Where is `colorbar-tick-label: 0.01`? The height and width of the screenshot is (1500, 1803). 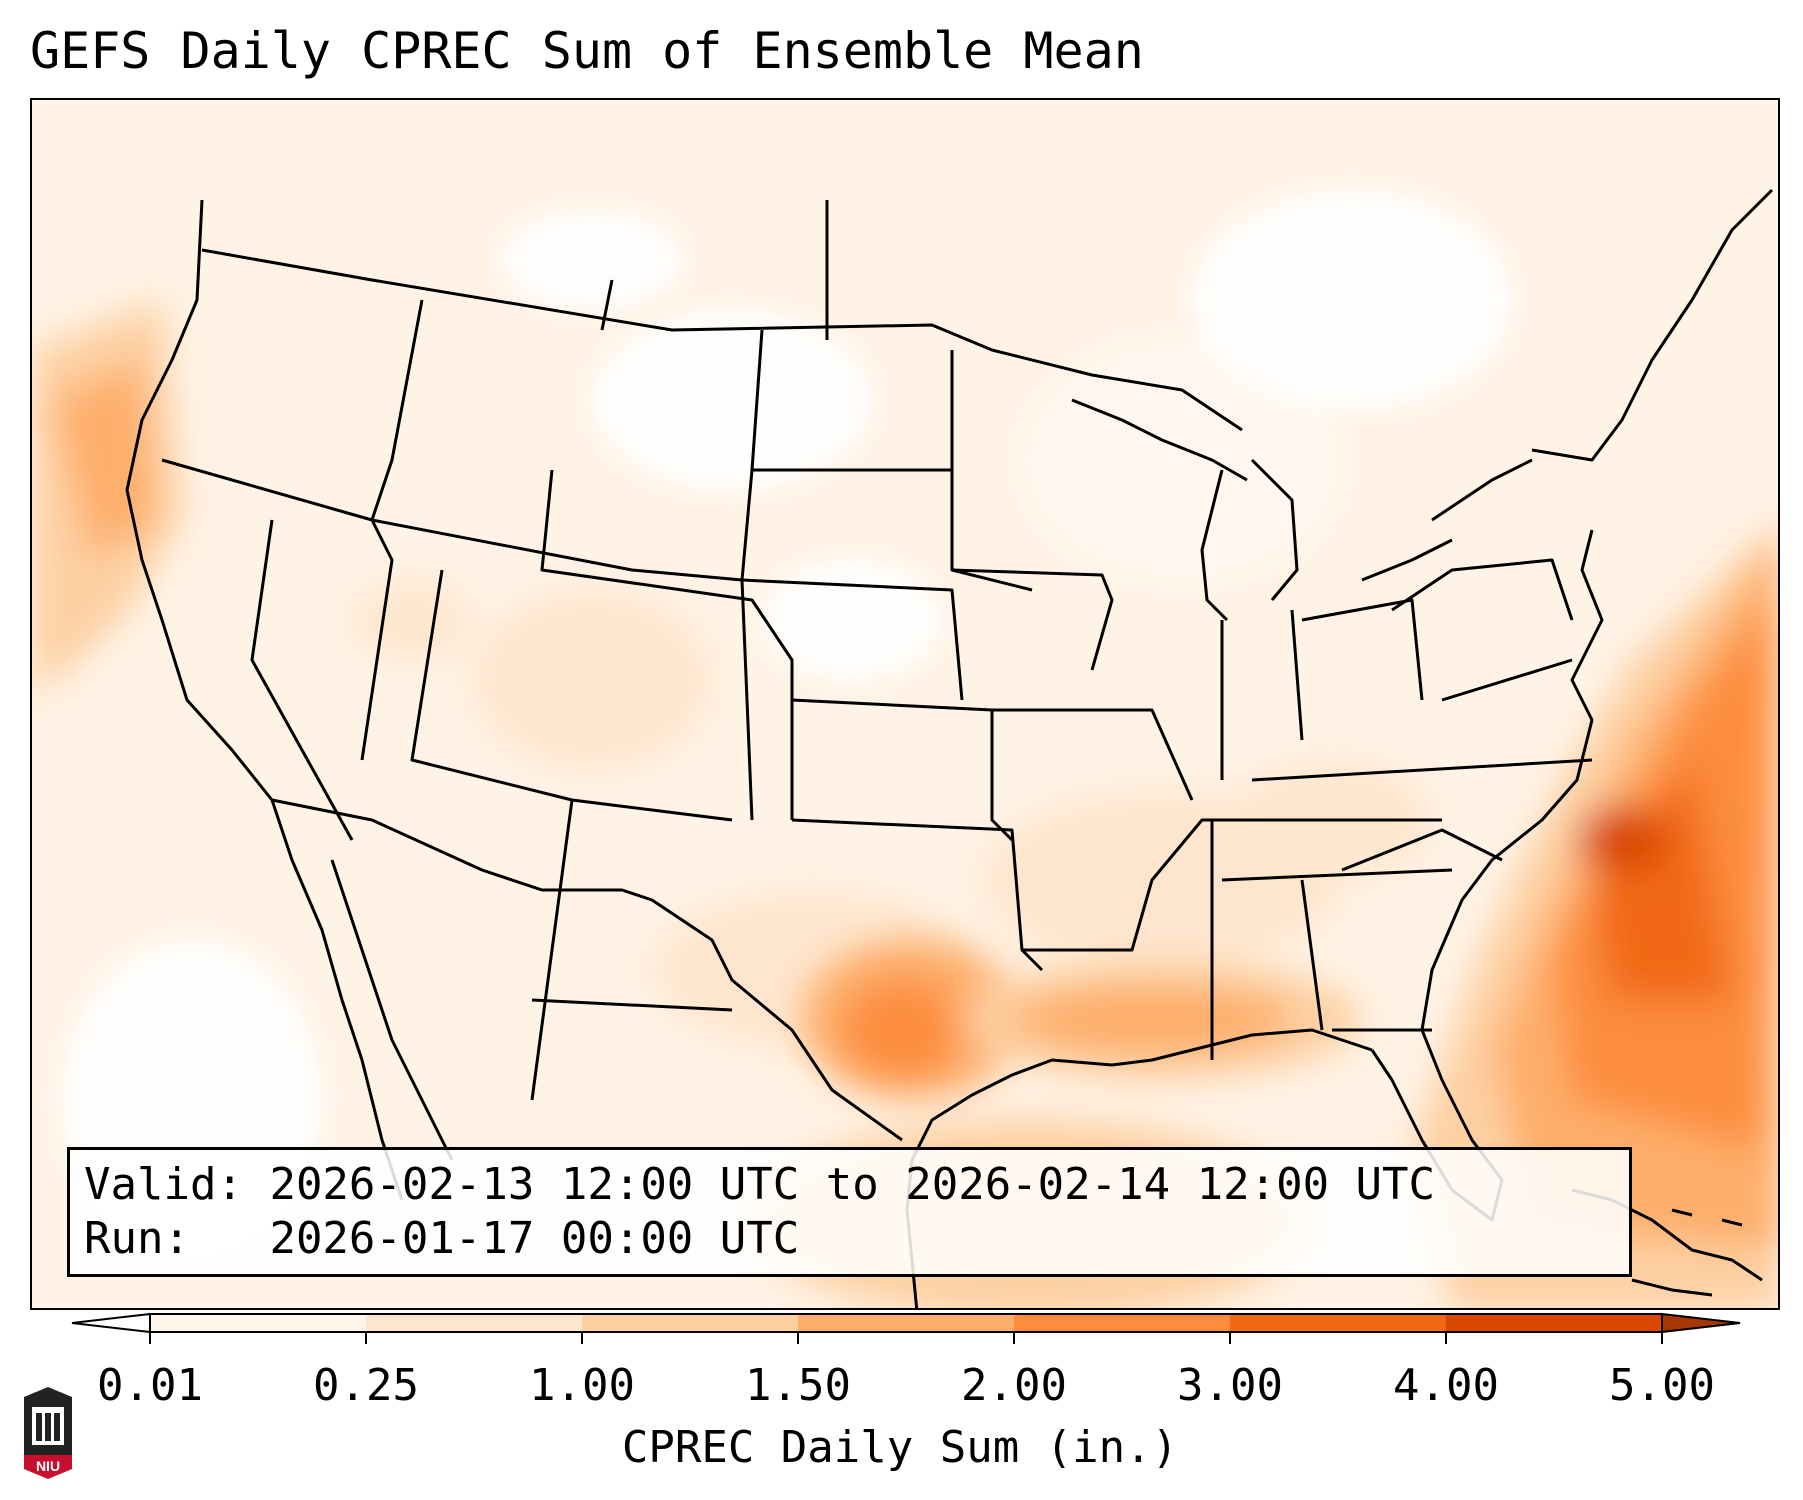
colorbar-tick-label: 0.01 is located at coordinates (150, 1385).